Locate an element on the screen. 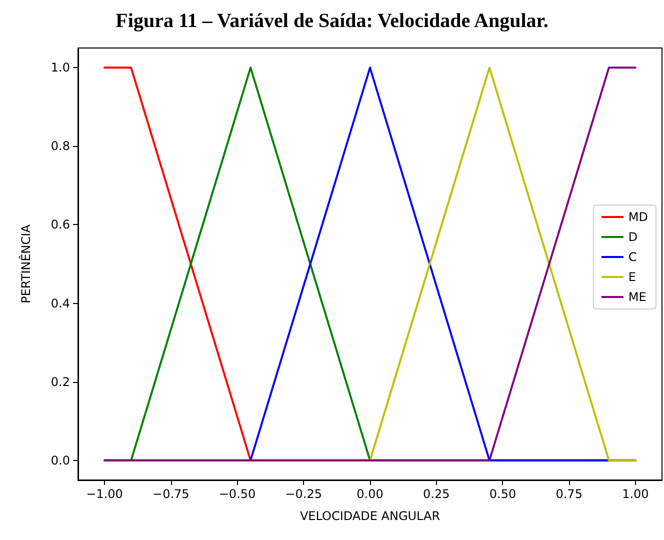  x-tick-label: 0.75 is located at coordinates (569, 494).